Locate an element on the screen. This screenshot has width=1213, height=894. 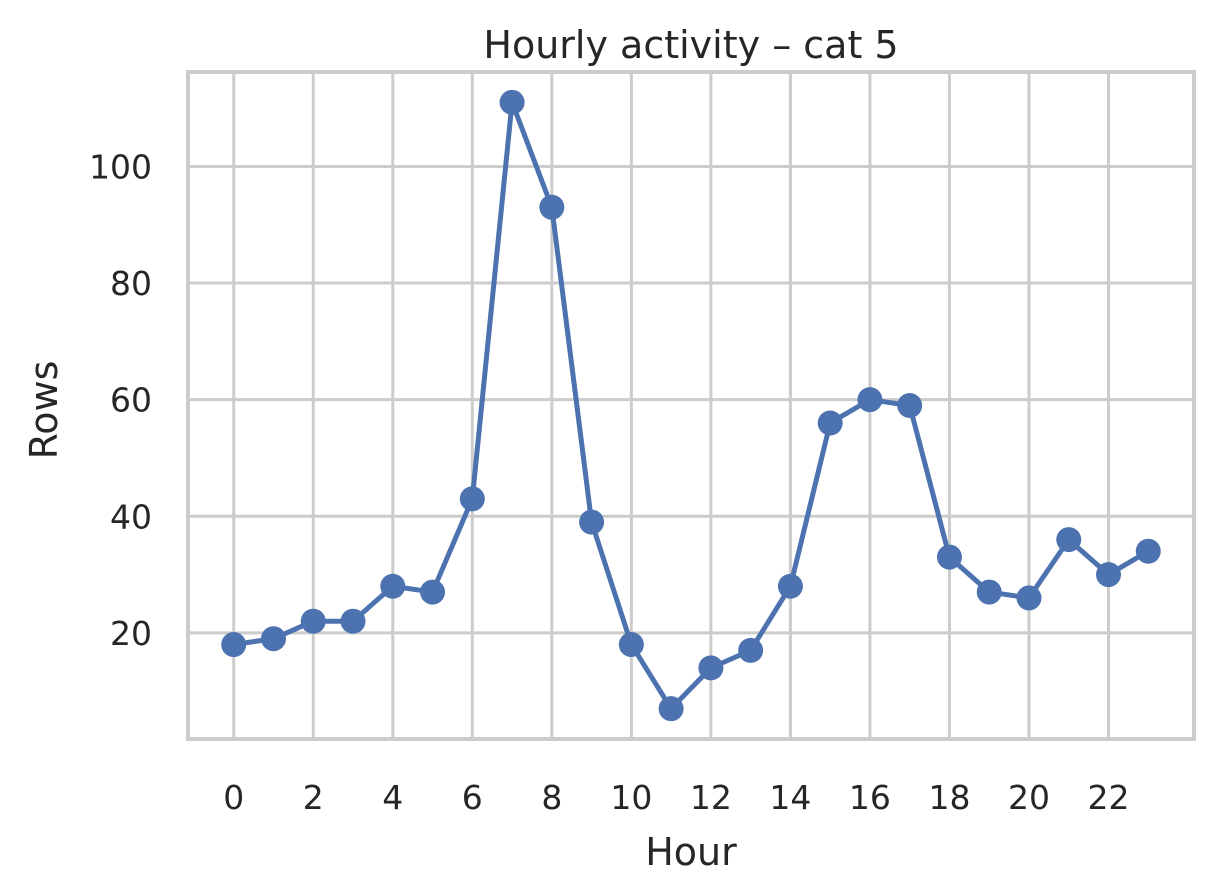
y-tick-label: 100 is located at coordinates (120, 166).